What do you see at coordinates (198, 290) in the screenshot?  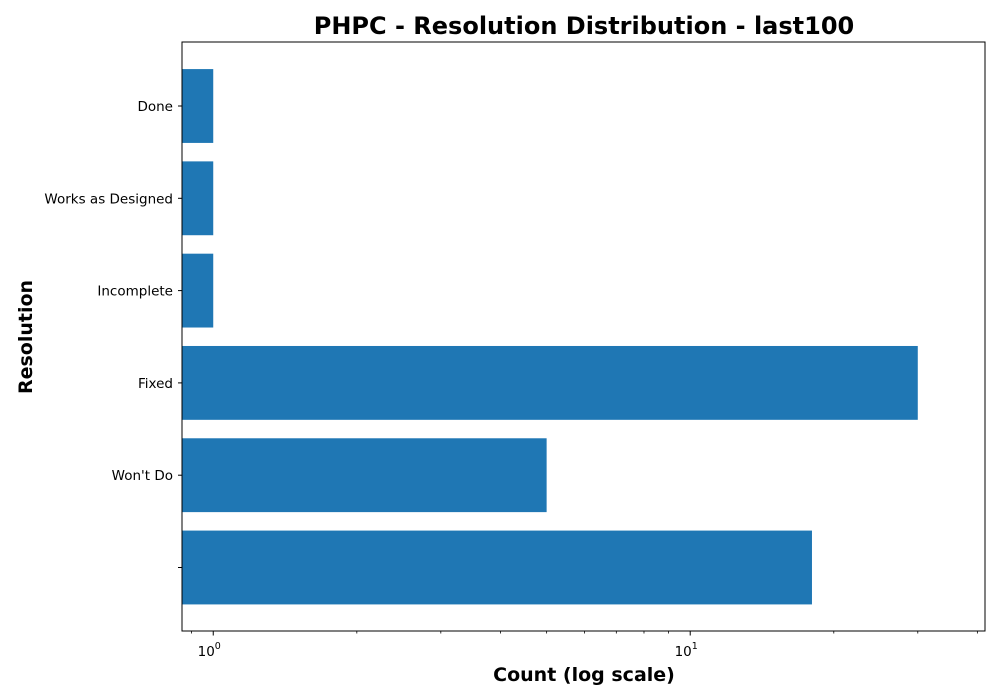 I see `bar-incomplete` at bounding box center [198, 290].